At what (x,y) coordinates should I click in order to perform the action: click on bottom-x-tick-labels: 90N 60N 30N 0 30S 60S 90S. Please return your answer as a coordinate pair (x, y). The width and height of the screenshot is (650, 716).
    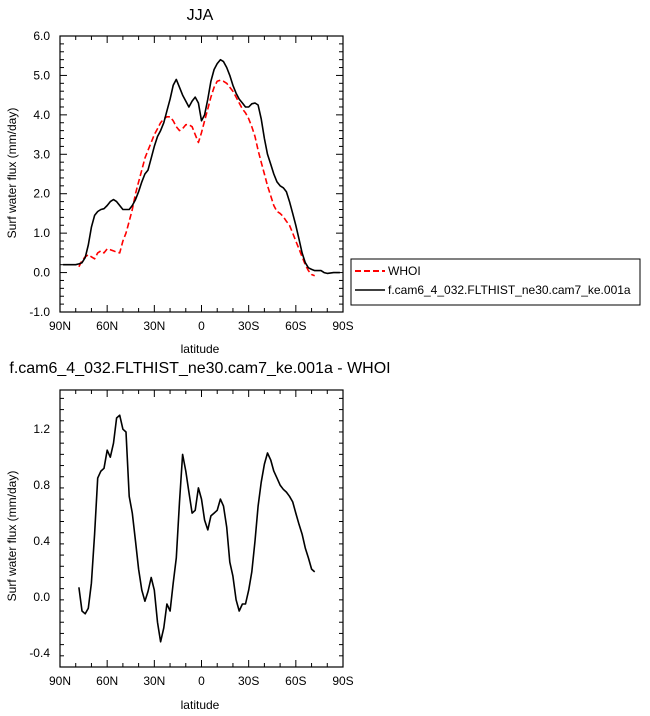
    Looking at the image, I should click on (201, 681).